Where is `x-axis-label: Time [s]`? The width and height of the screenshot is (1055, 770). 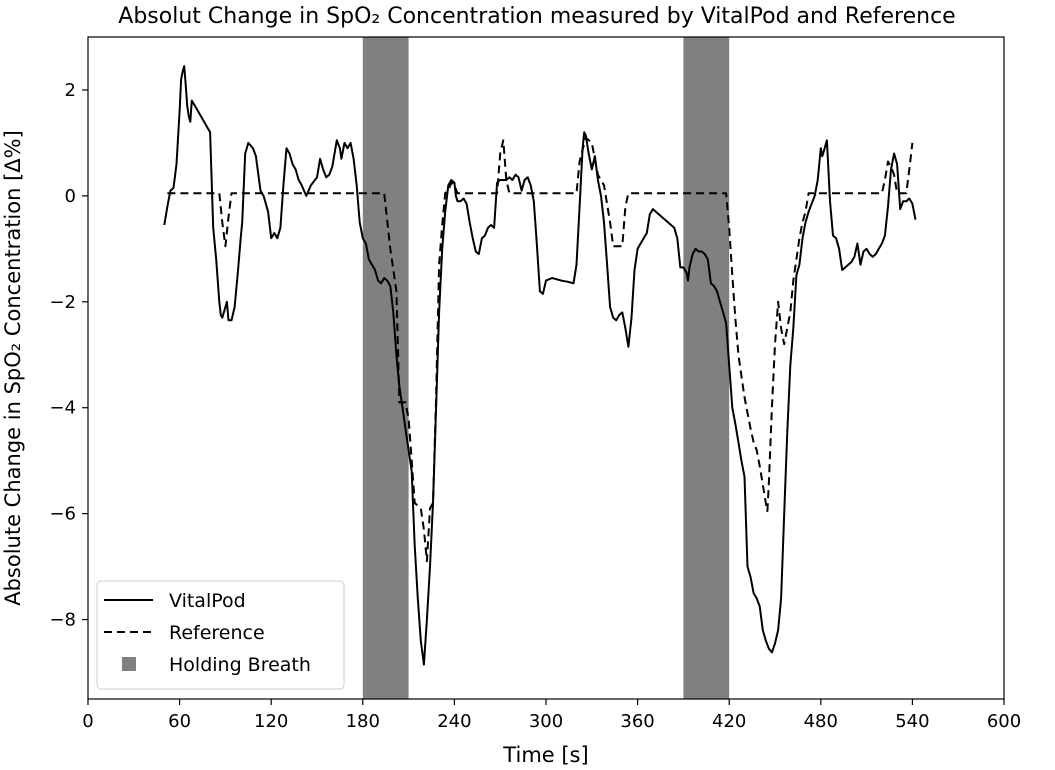 x-axis-label: Time [s] is located at coordinates (545, 755).